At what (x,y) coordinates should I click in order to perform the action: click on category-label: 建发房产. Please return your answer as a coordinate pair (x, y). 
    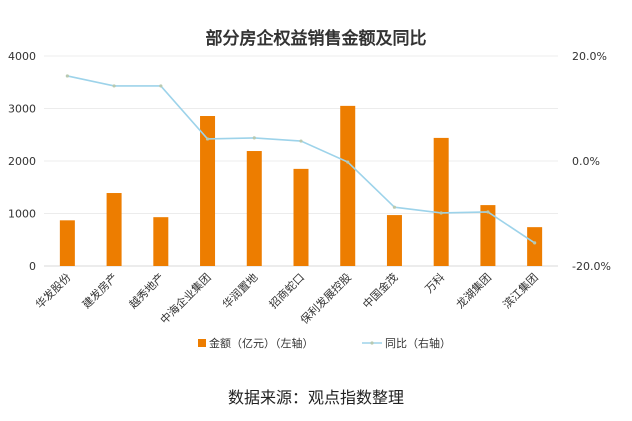
    Looking at the image, I should click on (99, 290).